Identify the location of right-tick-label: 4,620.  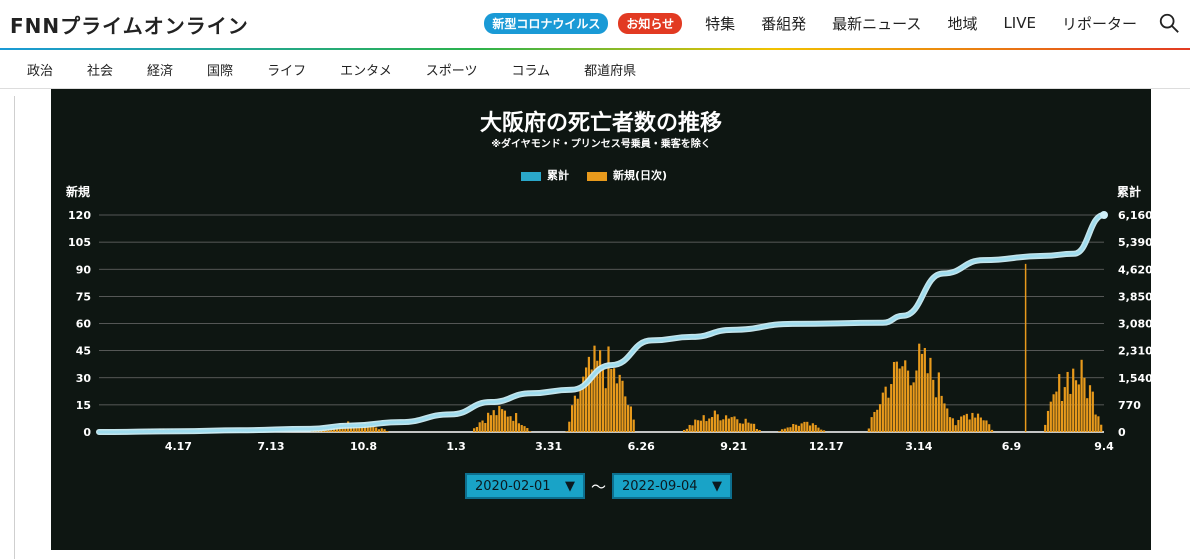
(1134, 269).